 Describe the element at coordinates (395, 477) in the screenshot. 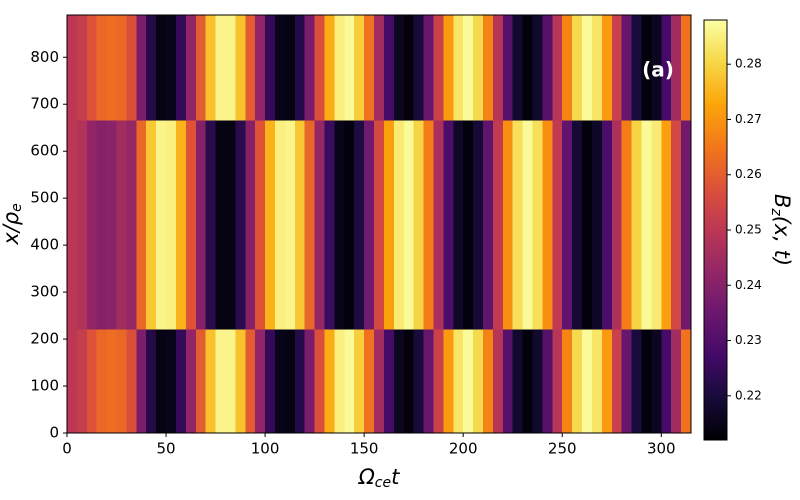

I see `x-label-tail: t` at that location.